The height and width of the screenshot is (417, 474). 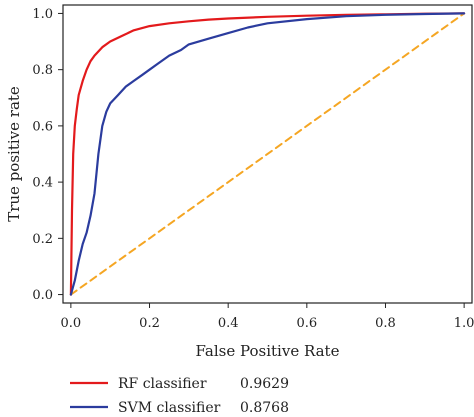 What do you see at coordinates (385, 323) in the screenshot?
I see `x-tick-label: 0.8` at bounding box center [385, 323].